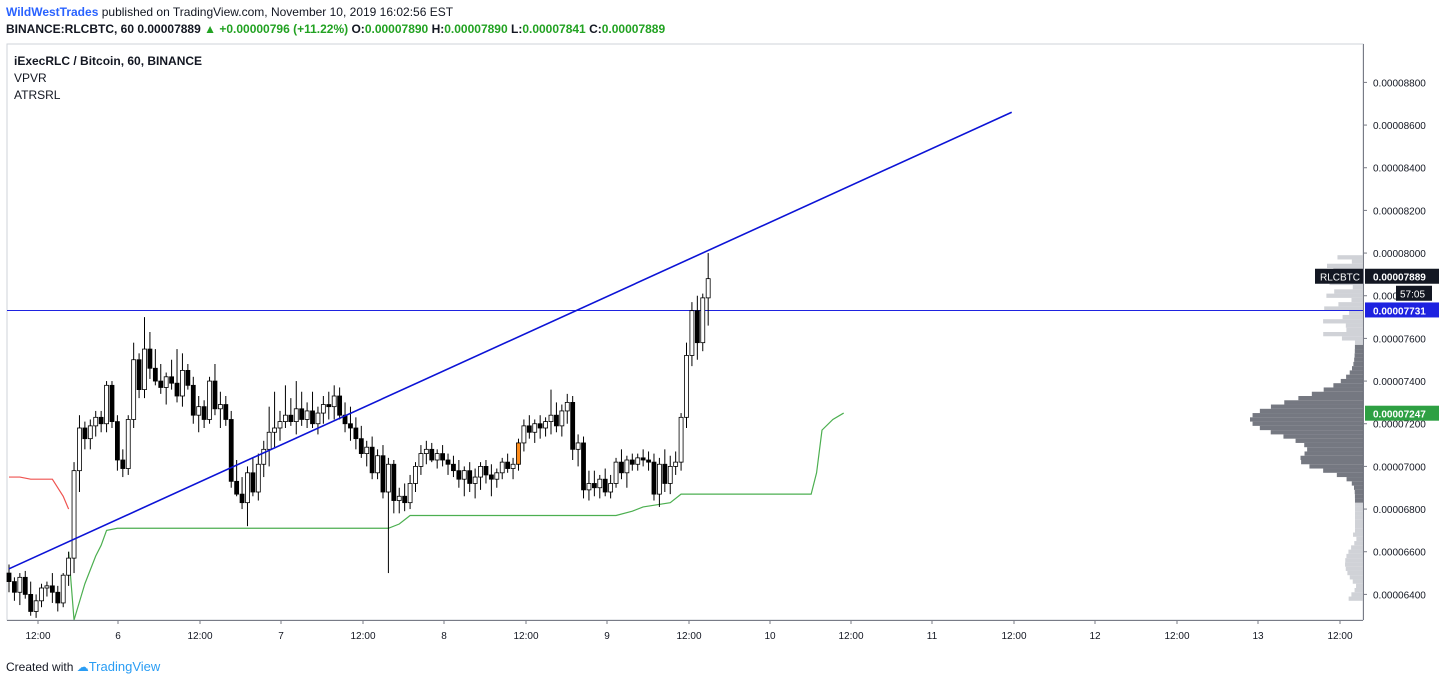 The width and height of the screenshot is (1444, 685). I want to click on hline-tag-bg, so click(1402, 310).